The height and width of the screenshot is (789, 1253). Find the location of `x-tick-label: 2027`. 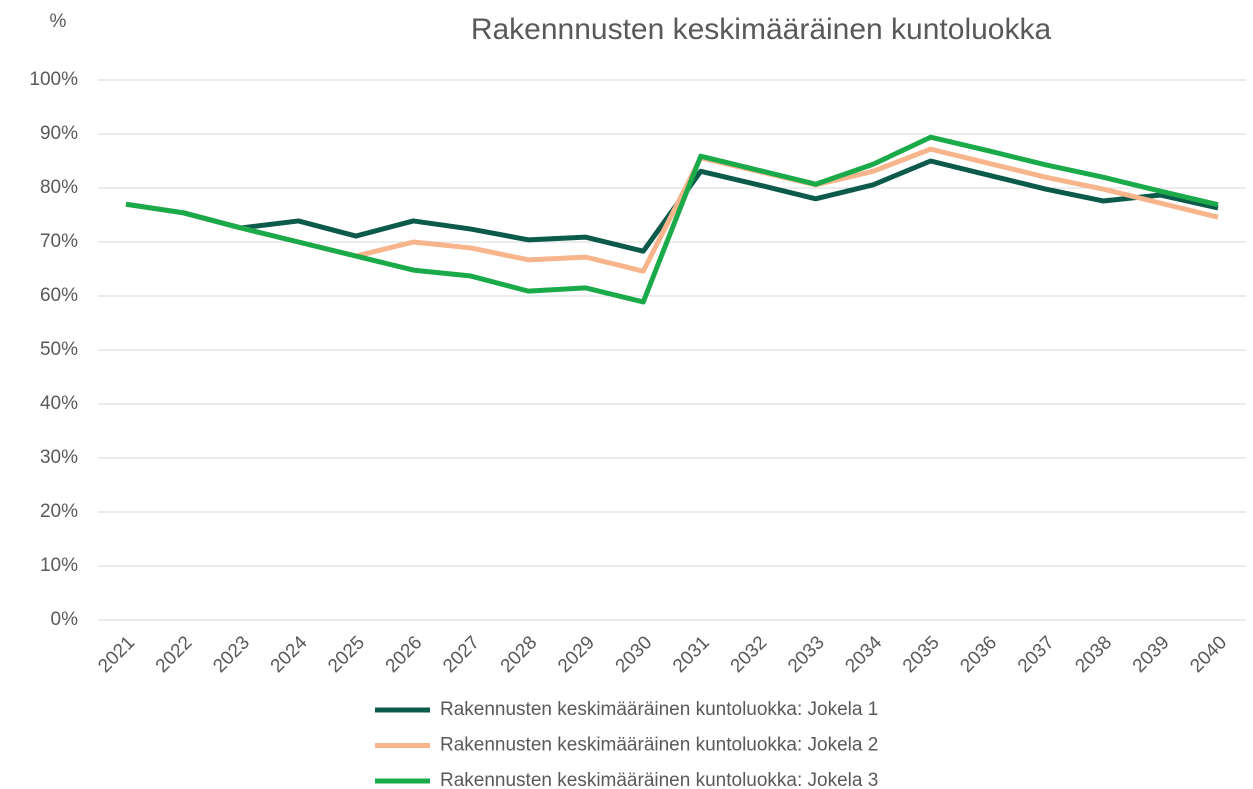

x-tick-label: 2027 is located at coordinates (461, 654).